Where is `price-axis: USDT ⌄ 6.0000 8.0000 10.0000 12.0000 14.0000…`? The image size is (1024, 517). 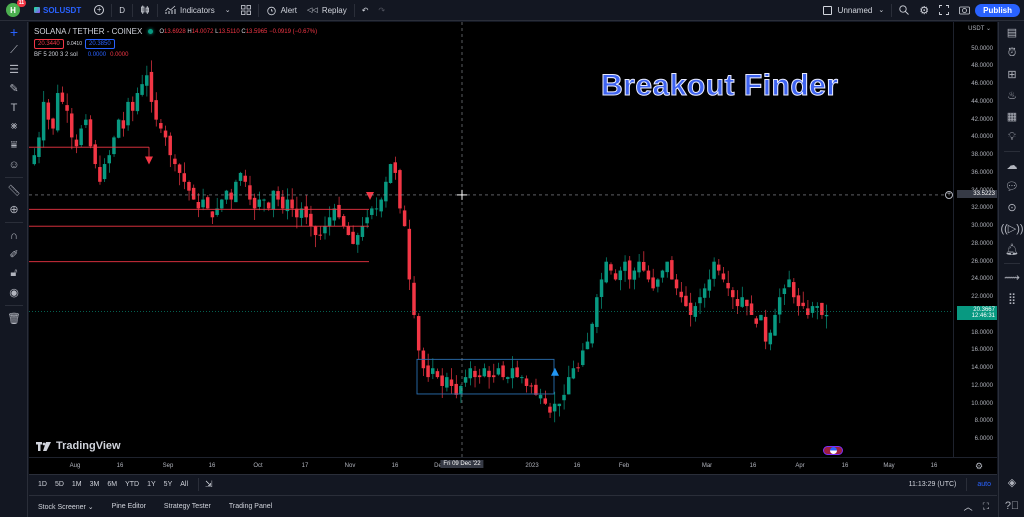 price-axis: USDT ⌄ 6.0000 8.0000 10.0000 12.0000 14.0000… is located at coordinates (971, 239).